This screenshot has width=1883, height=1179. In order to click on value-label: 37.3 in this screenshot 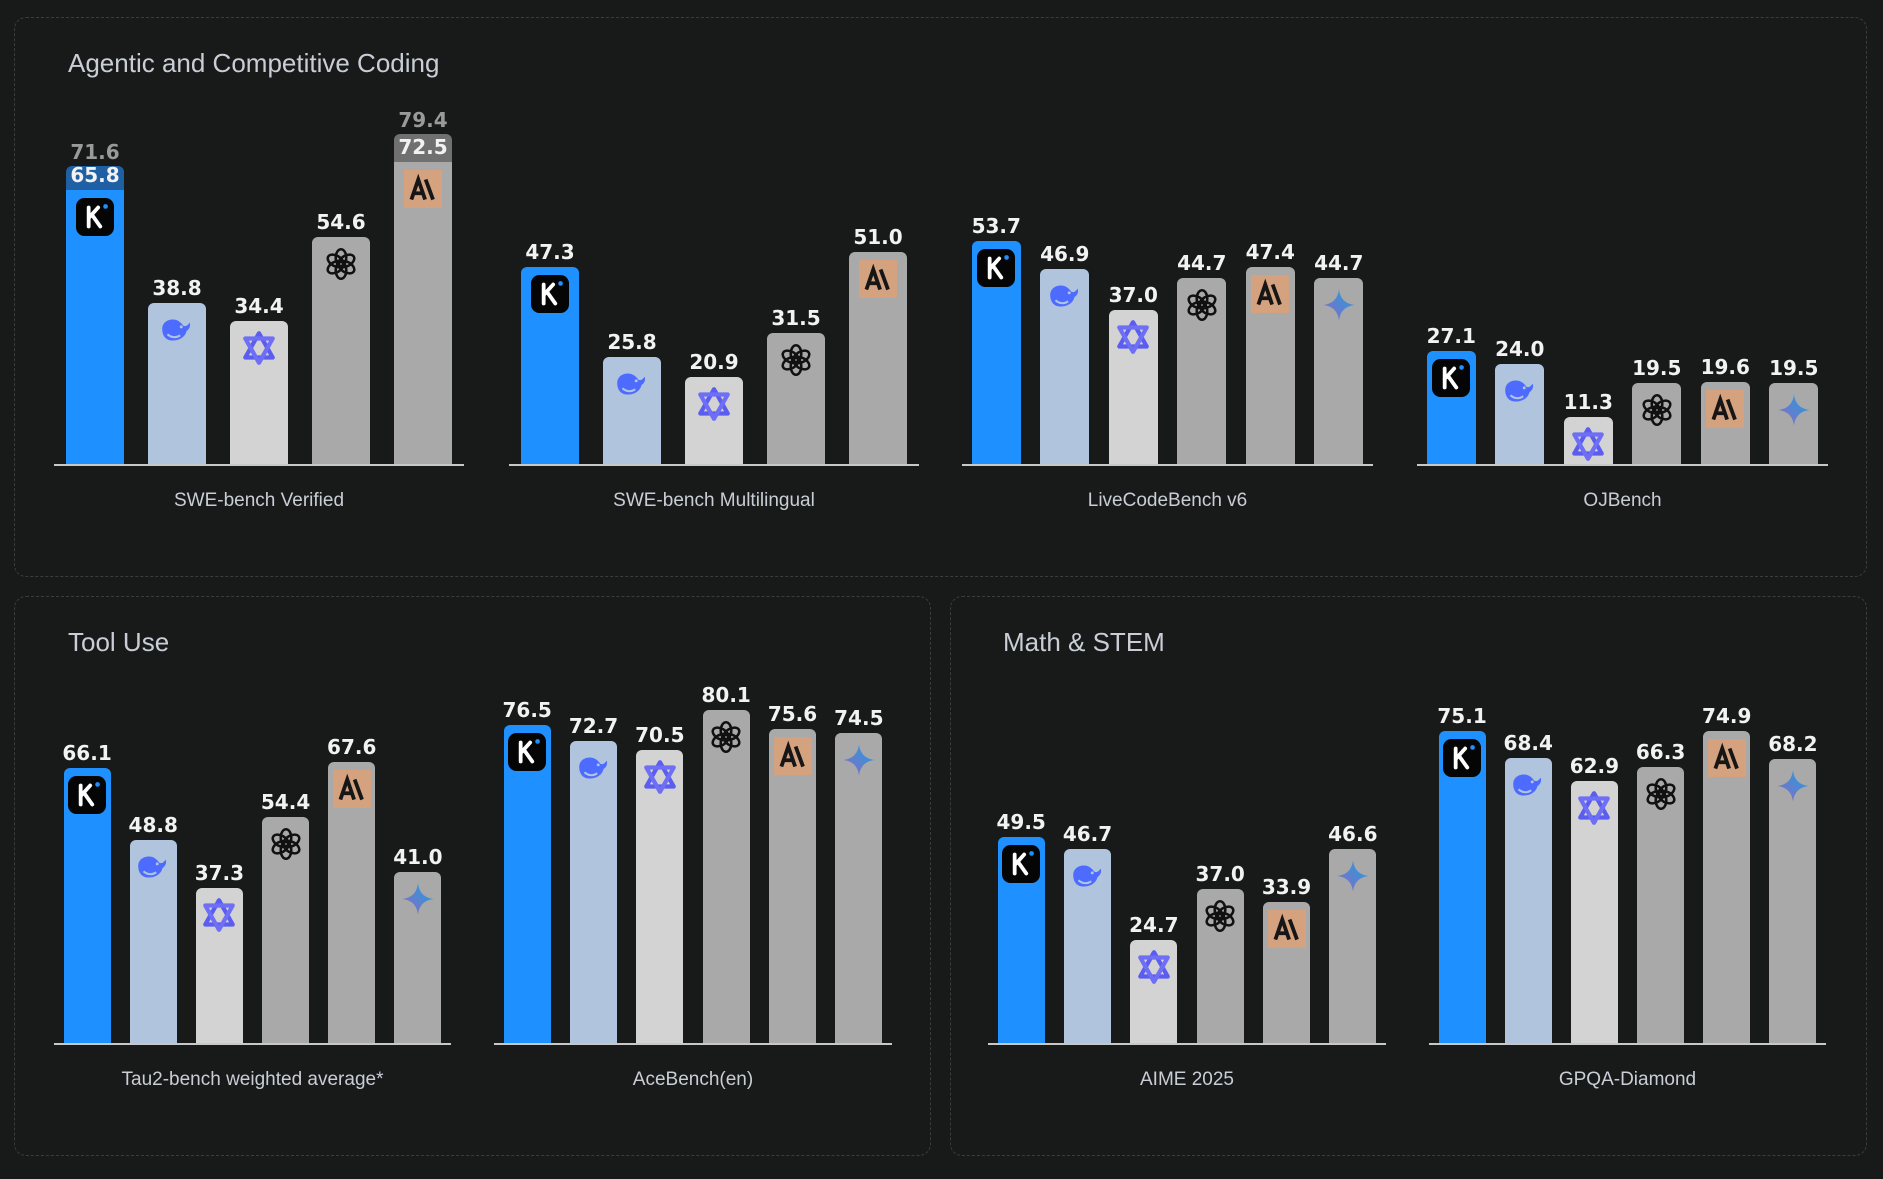, I will do `click(219, 872)`.